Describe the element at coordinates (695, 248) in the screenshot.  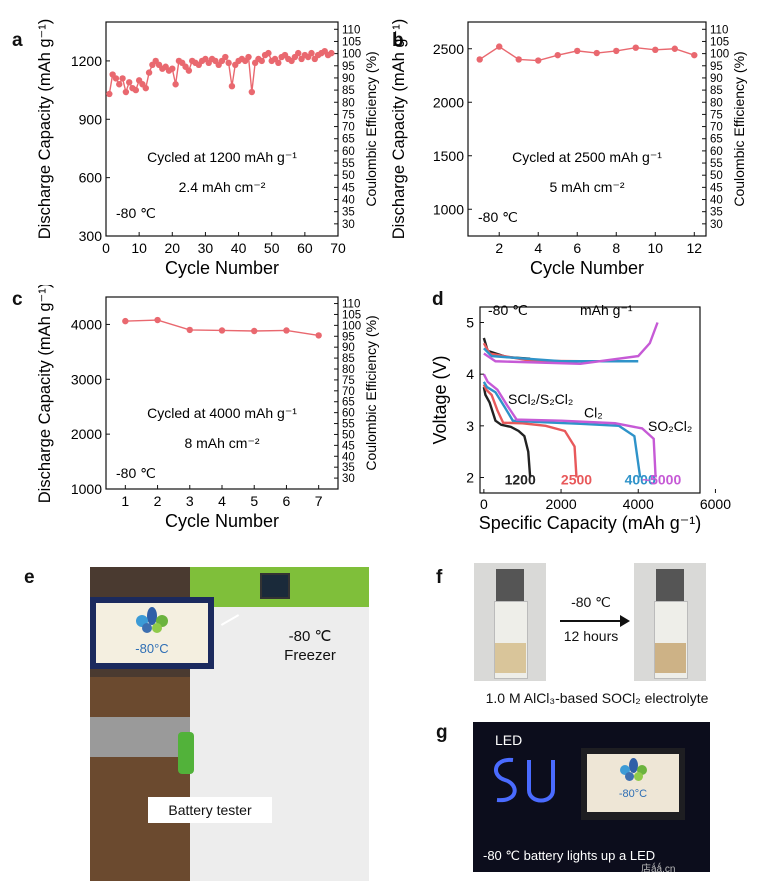
I see `x-tick-label: 12` at that location.